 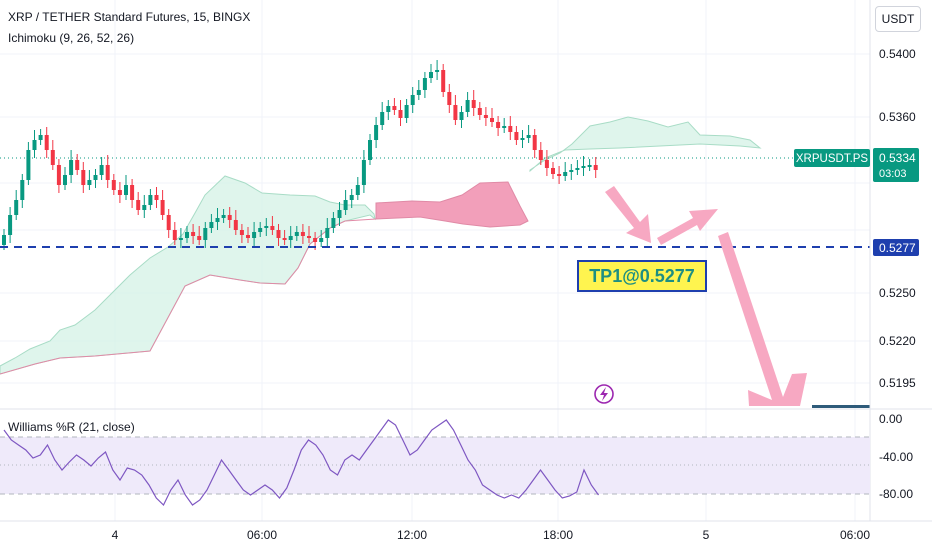 I want to click on arrow-down-short, so click(x=628, y=214).